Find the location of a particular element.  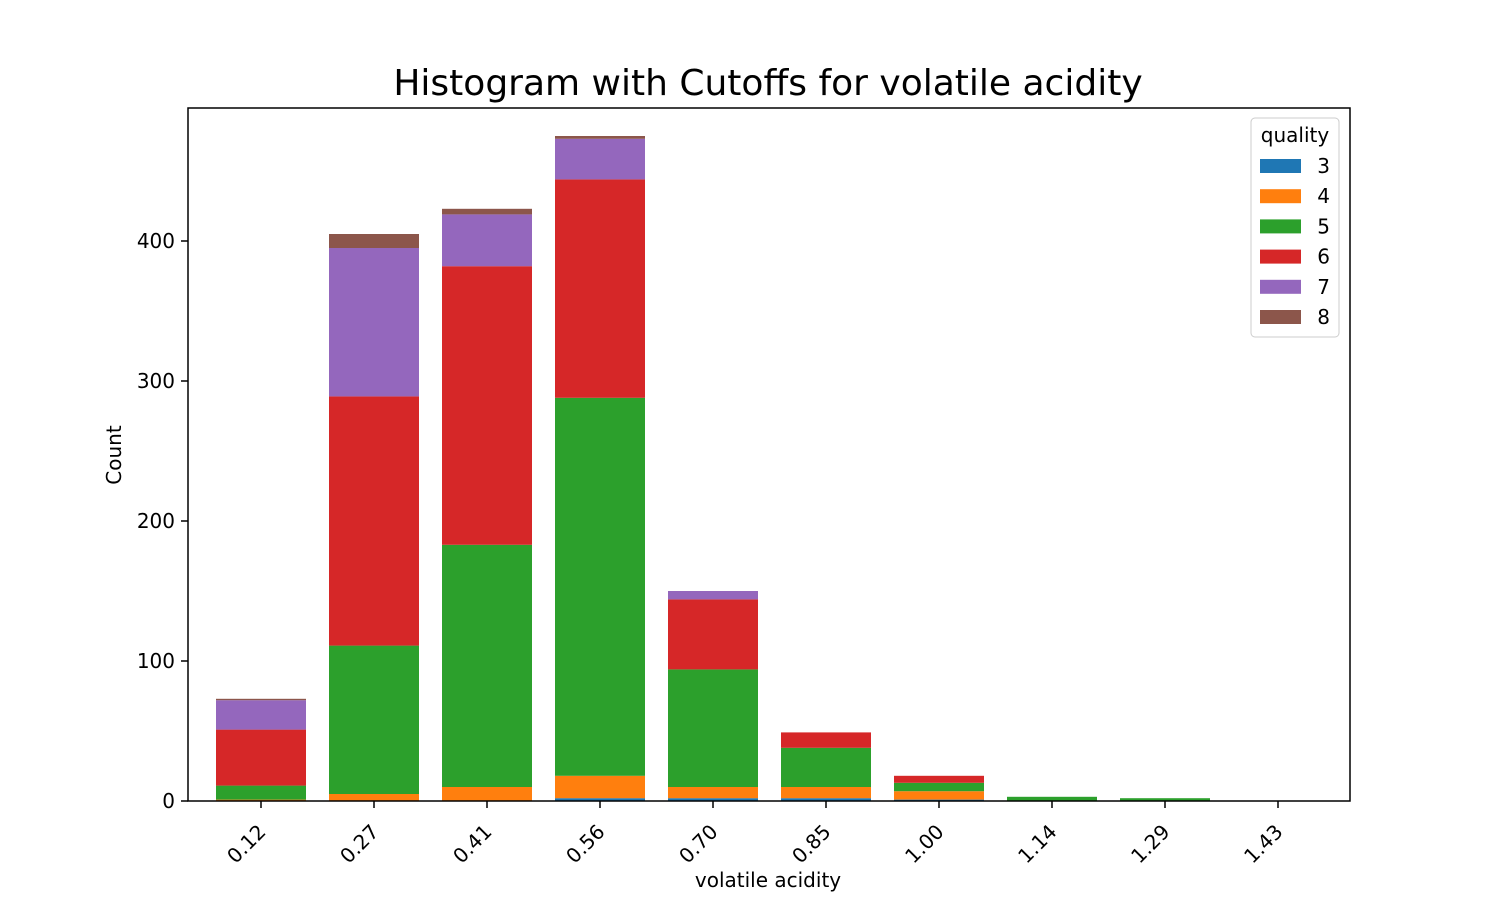

x-tick-label: 0.85 is located at coordinates (811, 844).